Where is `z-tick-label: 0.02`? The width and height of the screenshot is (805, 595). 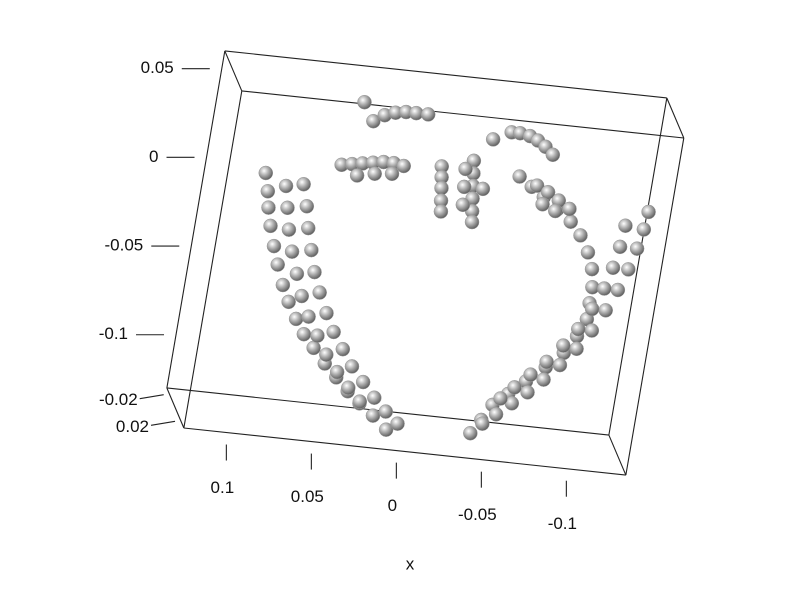 z-tick-label: 0.02 is located at coordinates (132, 426).